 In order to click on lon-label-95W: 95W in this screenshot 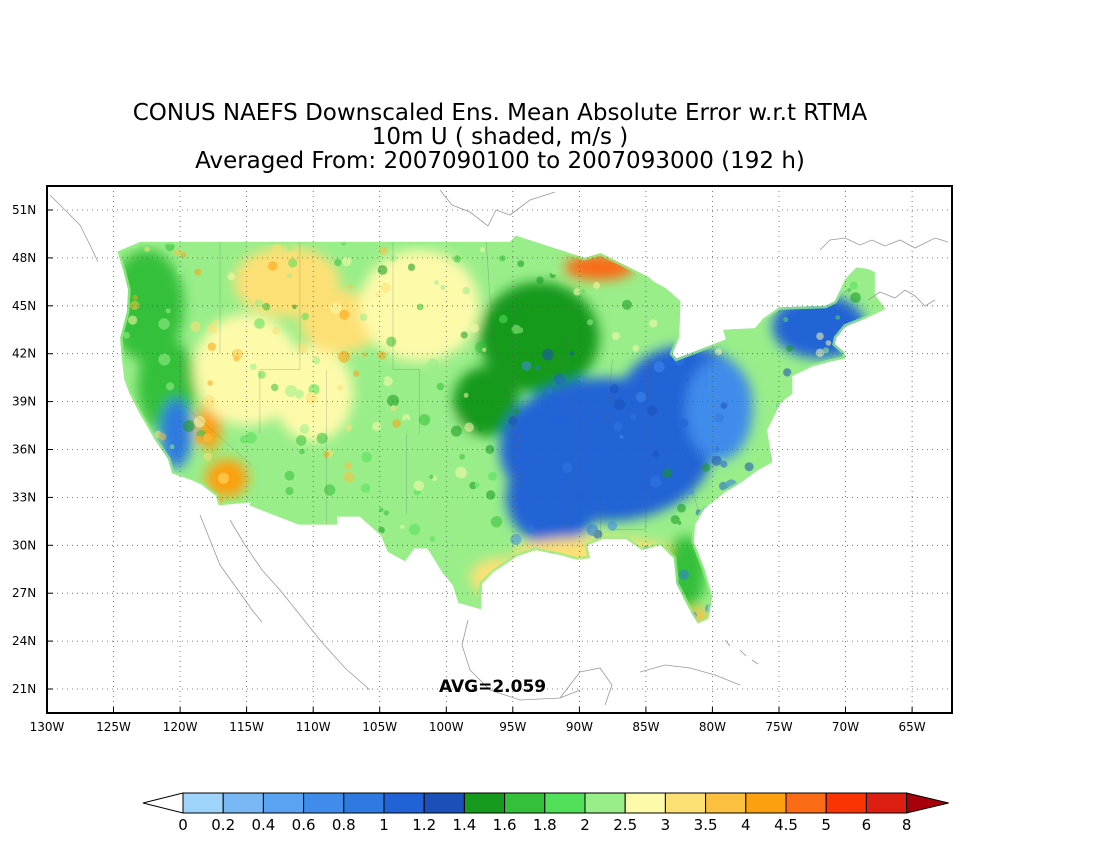, I will do `click(512, 727)`.